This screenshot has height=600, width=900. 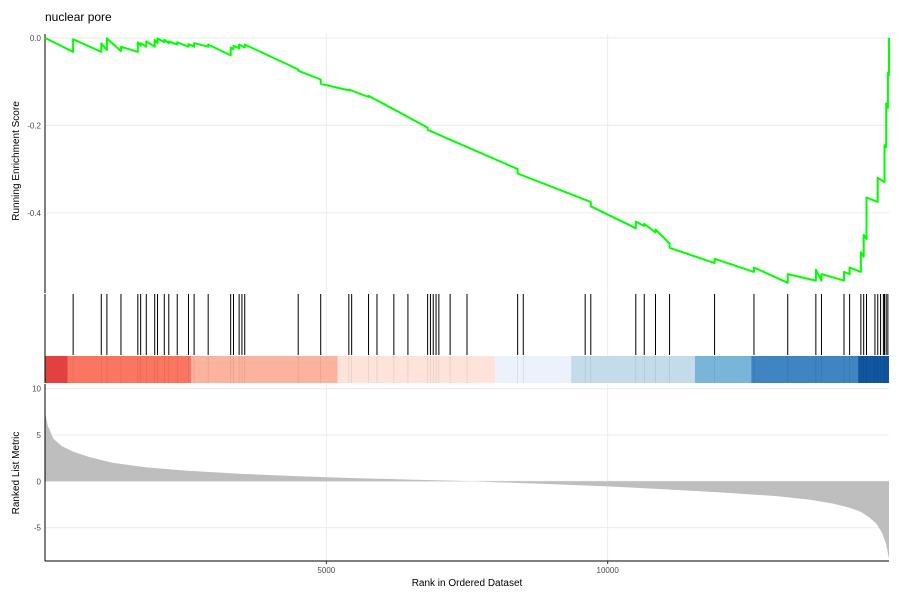 What do you see at coordinates (608, 570) in the screenshot?
I see `x-tick-label: 10000` at bounding box center [608, 570].